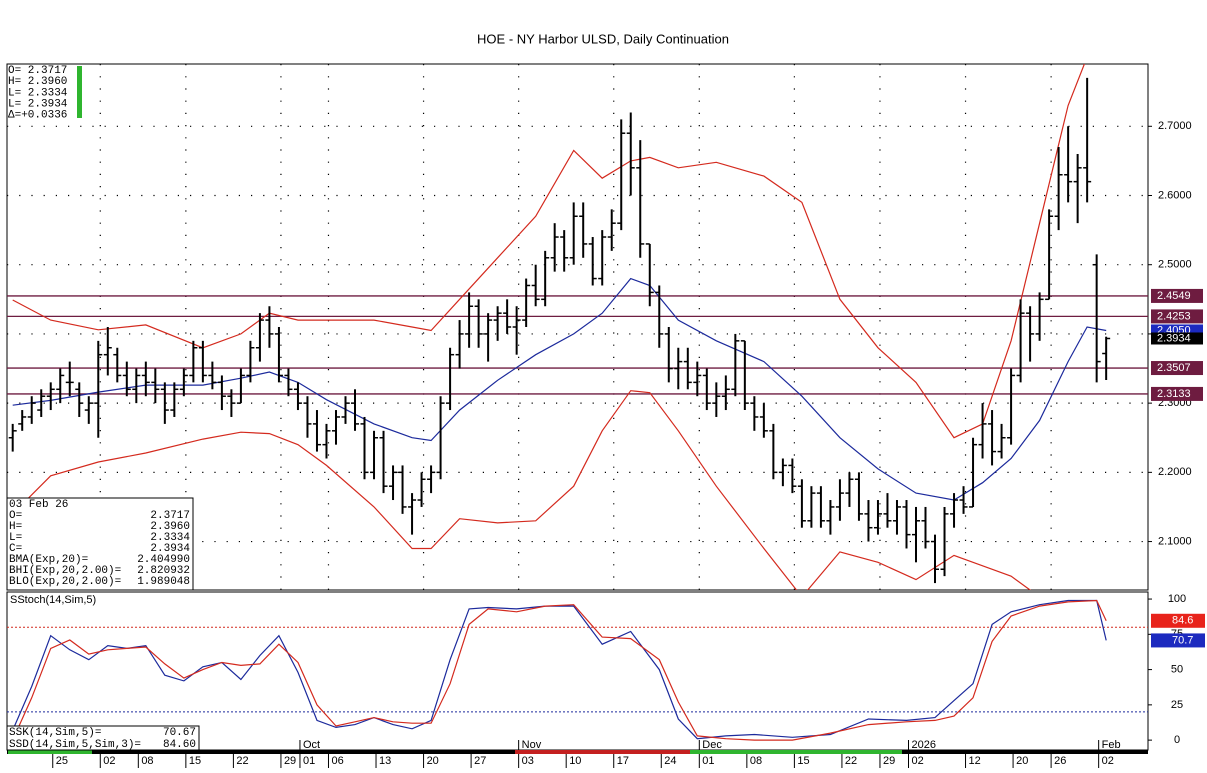  I want to click on stoch-readout-box, so click(103, 738).